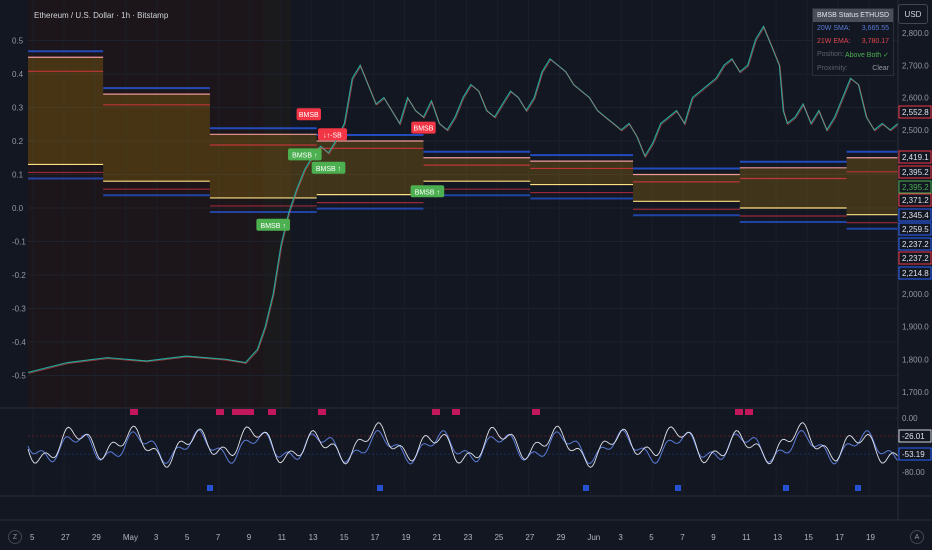  What do you see at coordinates (917, 537) in the screenshot?
I see `auto-scale-button: A` at bounding box center [917, 537].